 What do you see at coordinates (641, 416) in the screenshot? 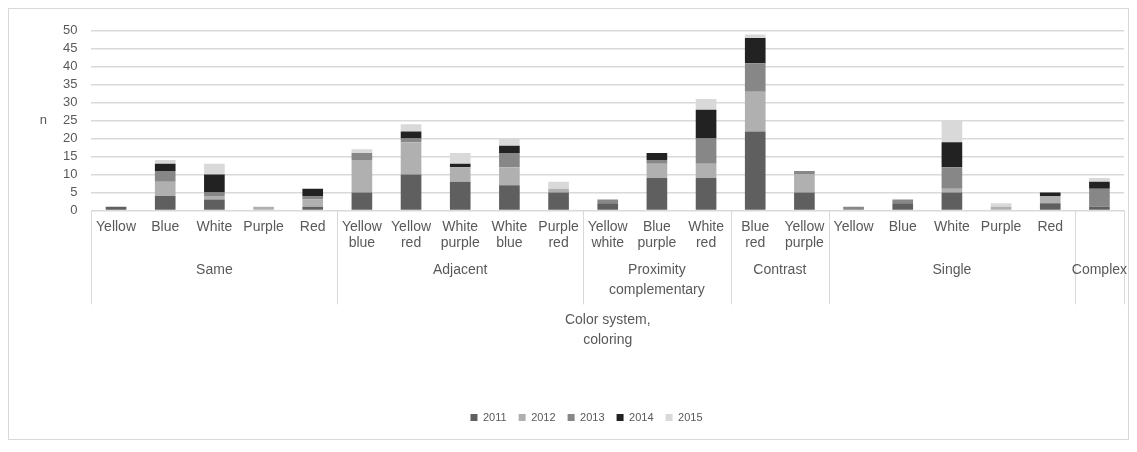
I see `legend-label: 2014` at bounding box center [641, 416].